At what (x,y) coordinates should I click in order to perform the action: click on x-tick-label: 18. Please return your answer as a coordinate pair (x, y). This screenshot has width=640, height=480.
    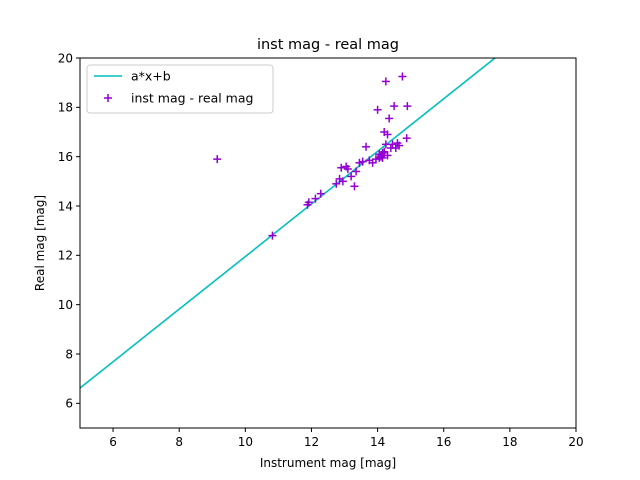
    Looking at the image, I should click on (509, 442).